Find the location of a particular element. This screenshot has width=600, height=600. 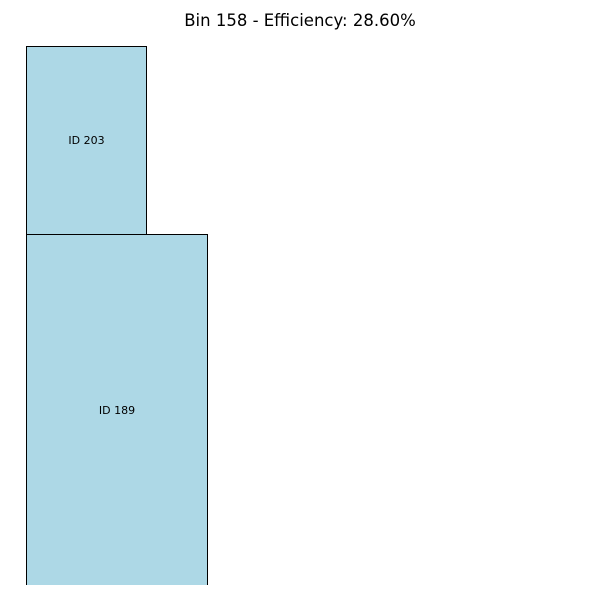

diagram-title: Bin 158 - Efficiency: 28.60% is located at coordinates (300, 20).